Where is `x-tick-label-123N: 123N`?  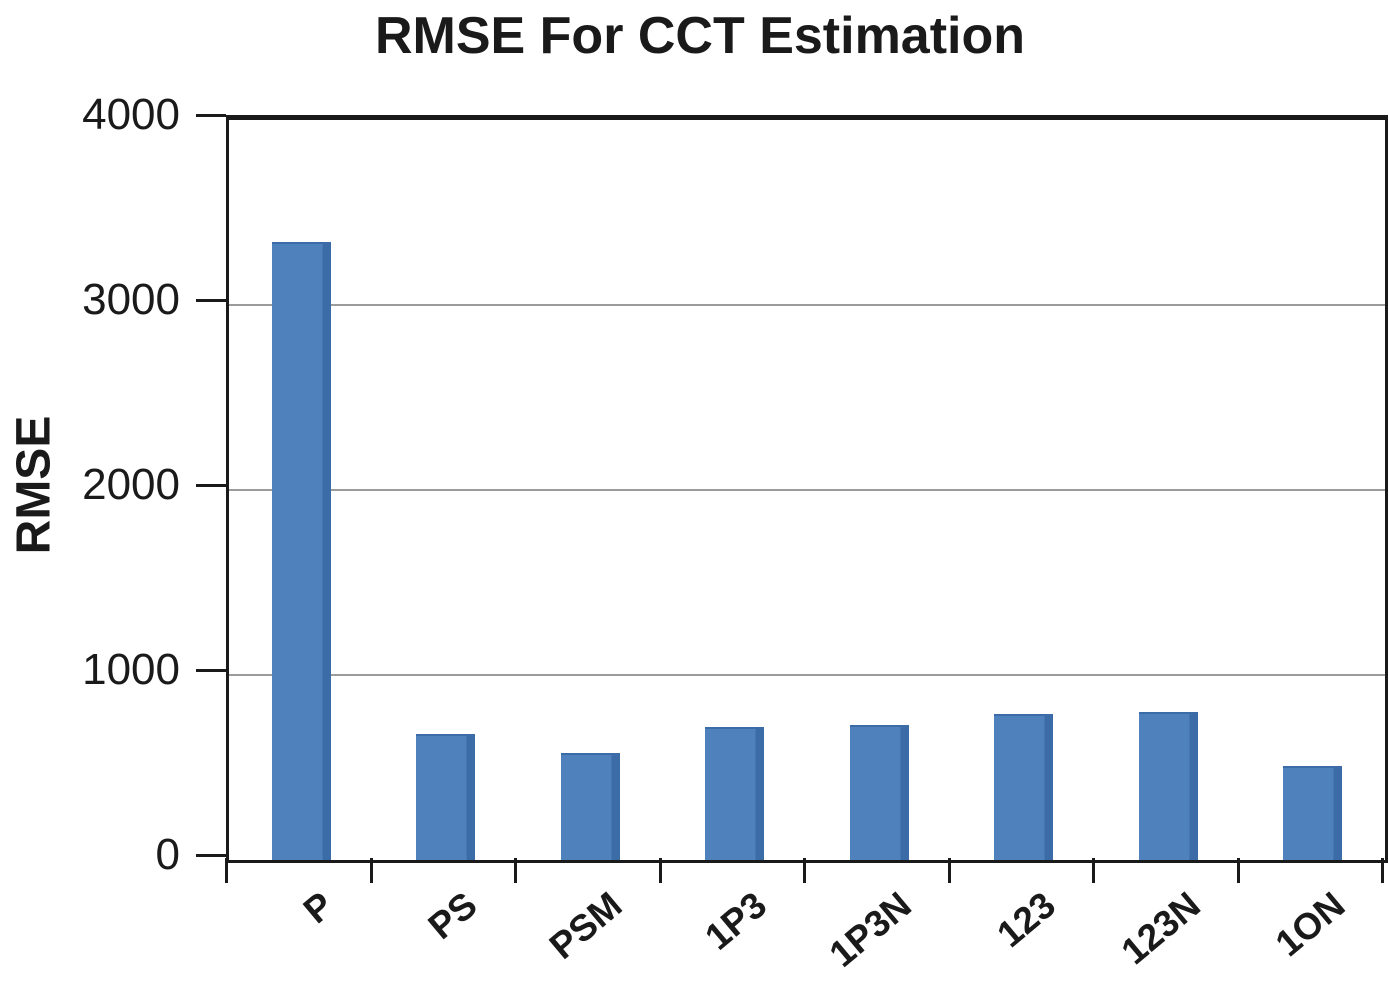 x-tick-label-123N: 123N is located at coordinates (1160, 928).